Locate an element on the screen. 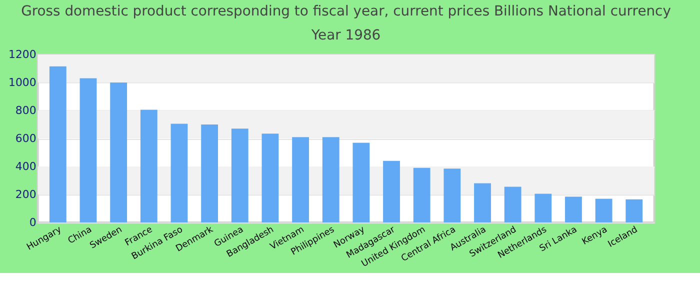 The image size is (700, 300). y-tick-label: 1000 is located at coordinates (22, 82).